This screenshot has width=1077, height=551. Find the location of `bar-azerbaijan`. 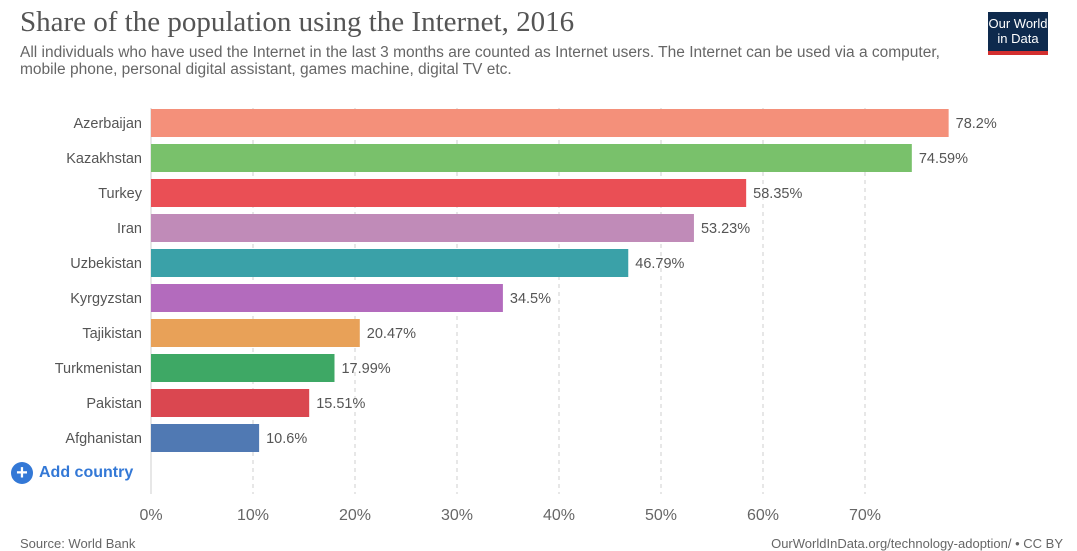

bar-azerbaijan is located at coordinates (550, 123).